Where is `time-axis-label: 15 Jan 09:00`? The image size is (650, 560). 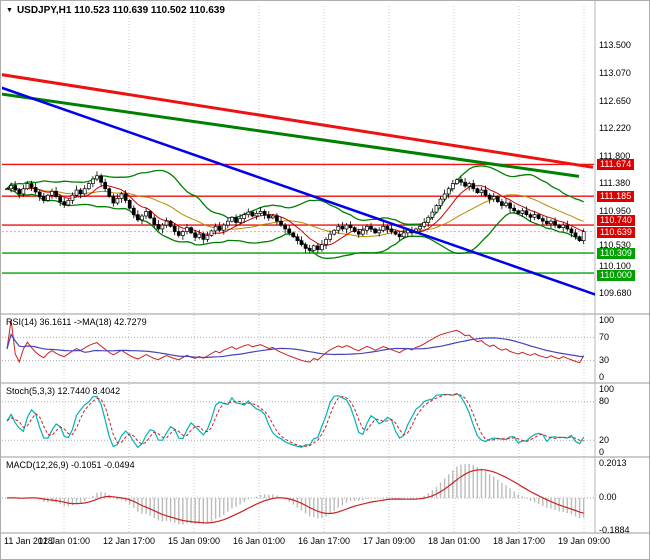
time-axis-label: 15 Jan 09:00 is located at coordinates (194, 541).